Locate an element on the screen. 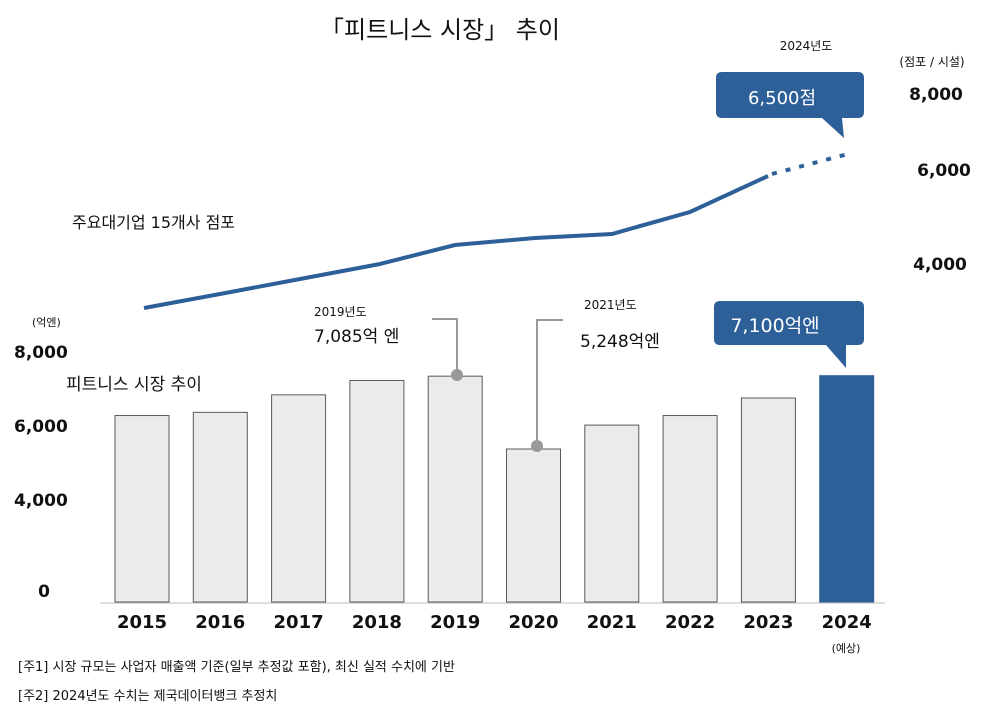  left-axis-tick-8000: 8,000 is located at coordinates (41, 353).